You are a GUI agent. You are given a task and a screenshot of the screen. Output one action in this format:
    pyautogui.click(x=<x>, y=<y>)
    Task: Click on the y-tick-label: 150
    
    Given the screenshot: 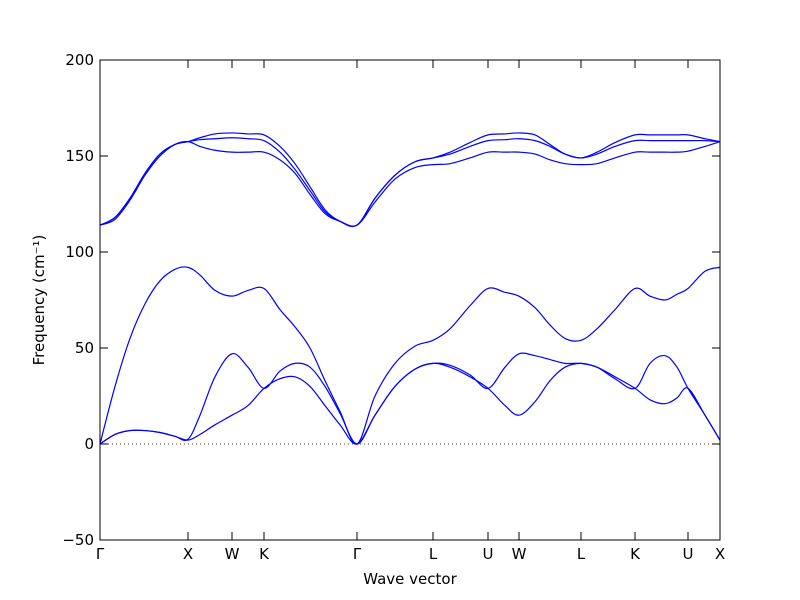 What is the action you would take?
    pyautogui.click(x=79, y=156)
    